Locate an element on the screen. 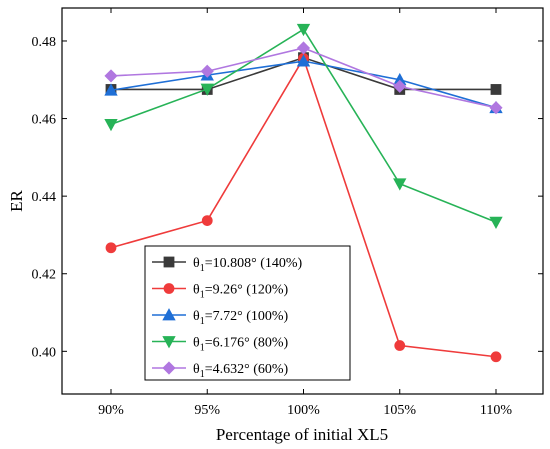 The height and width of the screenshot is (449, 550). x-axis-title: Percentage of initial XL5 is located at coordinates (302, 434).